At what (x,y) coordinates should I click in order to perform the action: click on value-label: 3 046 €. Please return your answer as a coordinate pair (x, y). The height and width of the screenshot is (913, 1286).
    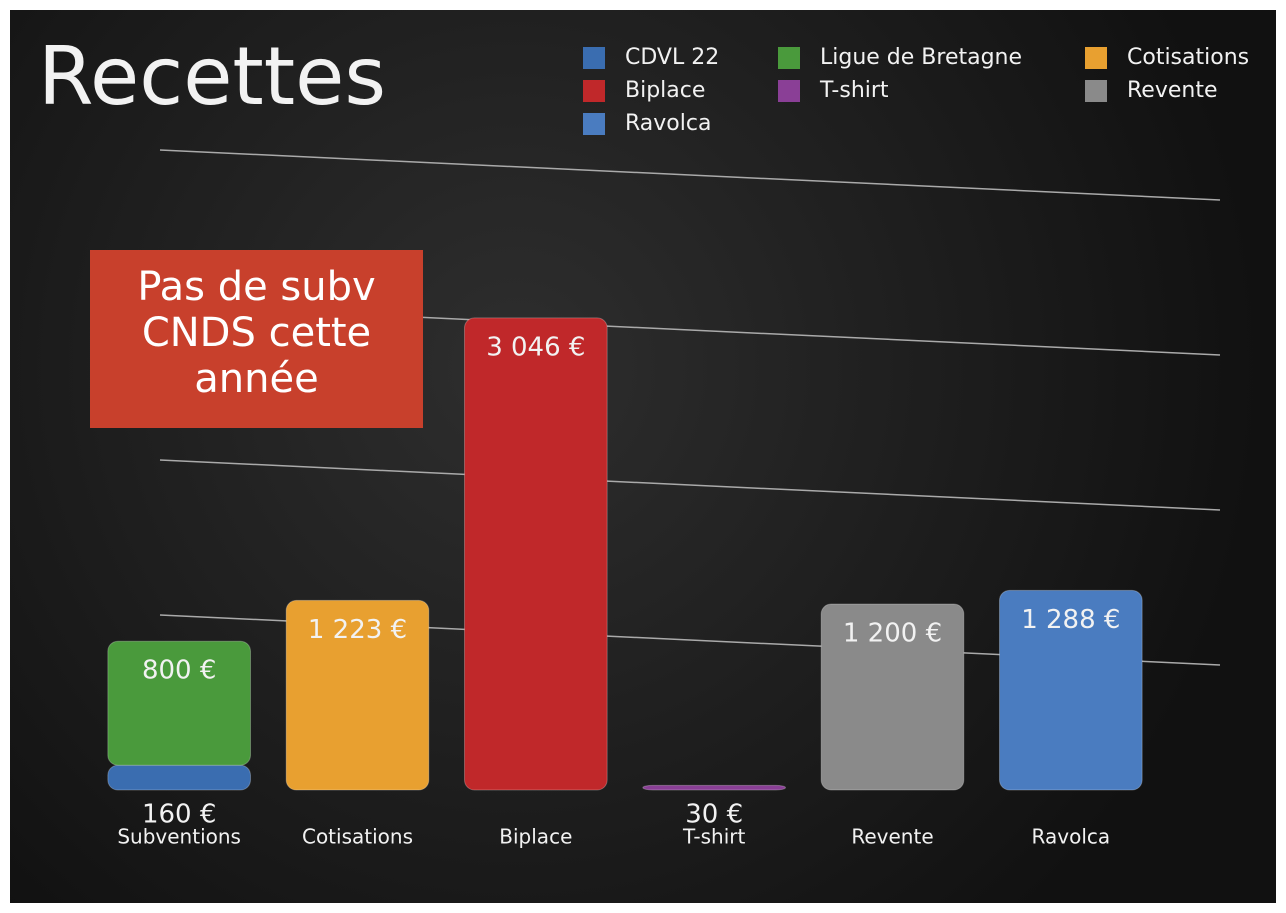
    Looking at the image, I should click on (535, 347).